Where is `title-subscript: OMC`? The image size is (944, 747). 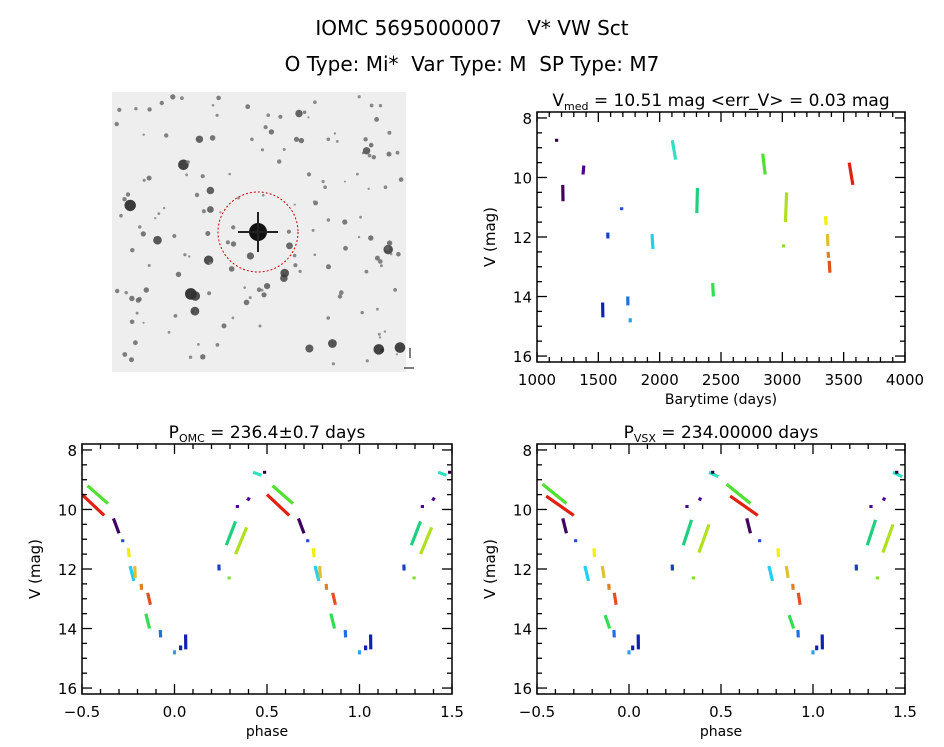 title-subscript: OMC is located at coordinates (192, 438).